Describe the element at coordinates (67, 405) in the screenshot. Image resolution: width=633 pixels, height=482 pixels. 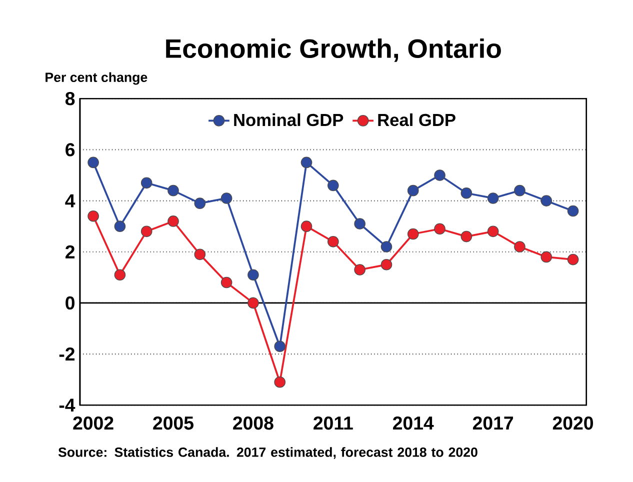
I see `y-tick-label: -4` at that location.